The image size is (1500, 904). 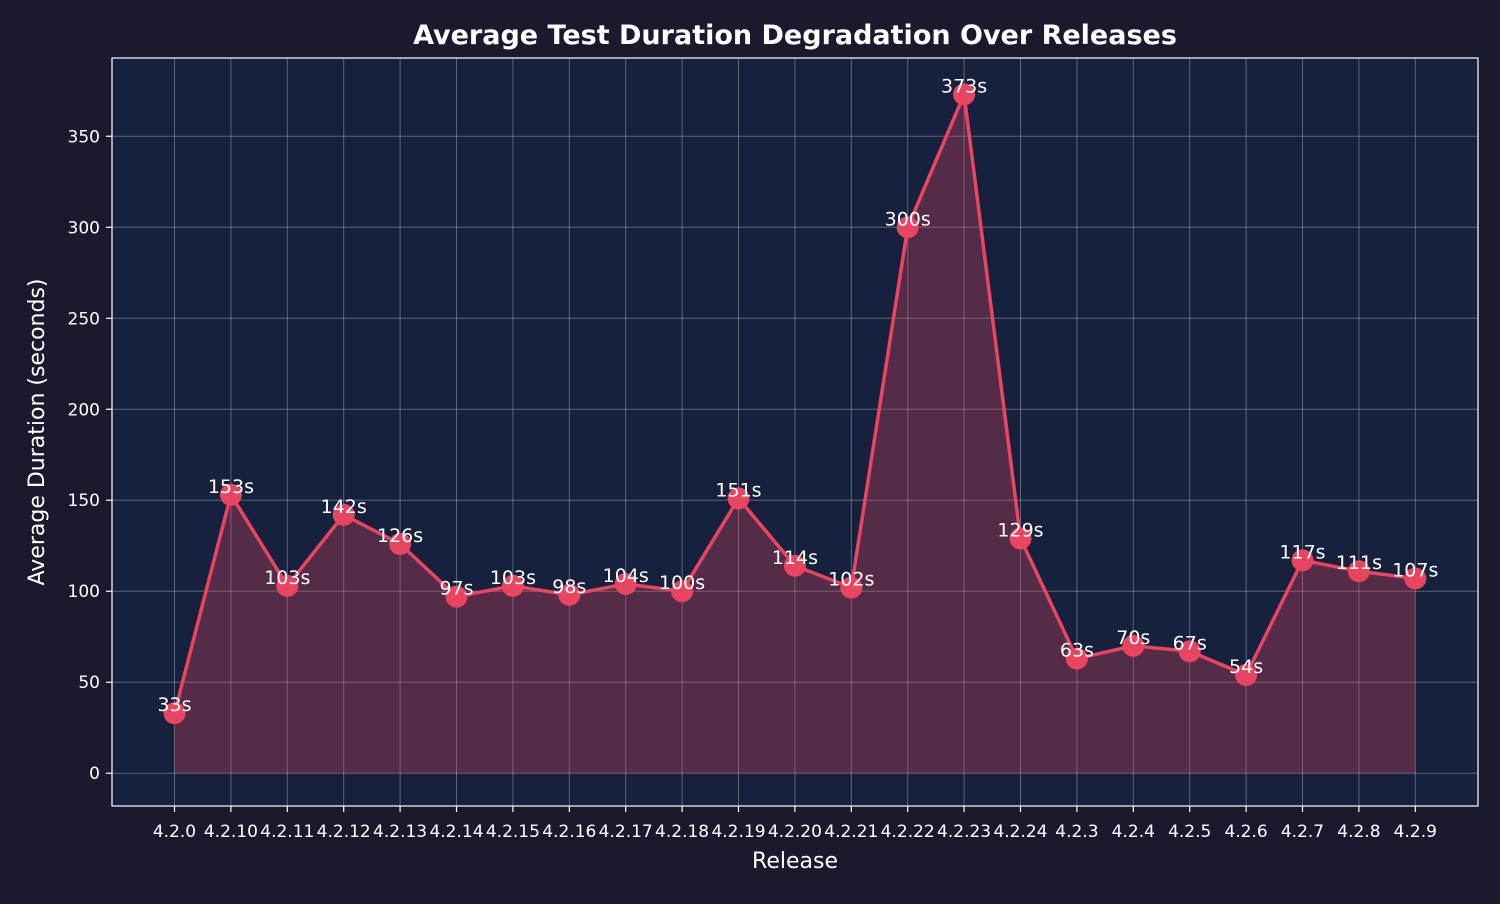 What do you see at coordinates (1358, 832) in the screenshot?
I see `x-tick-label: 4.2.8` at bounding box center [1358, 832].